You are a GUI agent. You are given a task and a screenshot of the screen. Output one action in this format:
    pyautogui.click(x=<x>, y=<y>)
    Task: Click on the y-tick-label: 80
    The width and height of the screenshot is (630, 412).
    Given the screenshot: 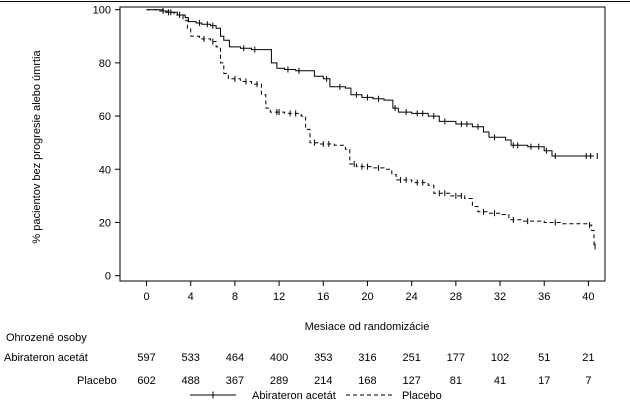 What is the action you would take?
    pyautogui.click(x=105, y=64)
    